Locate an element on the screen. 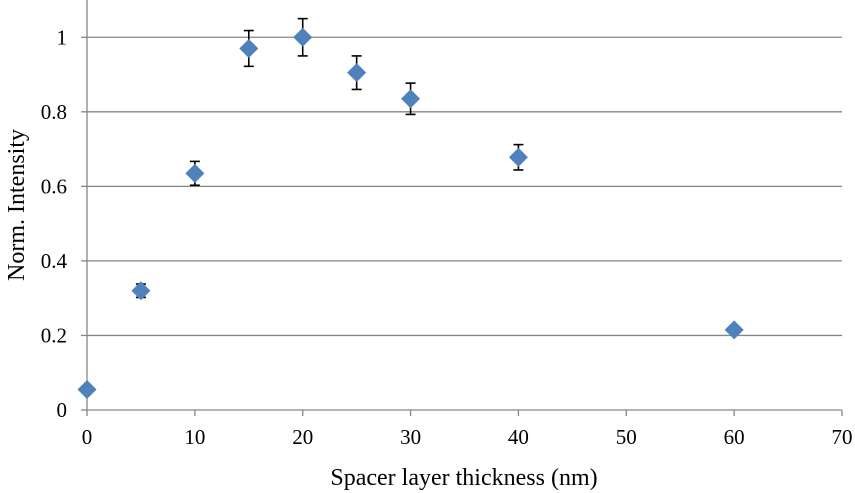 This screenshot has height=493, width=855. x-axis-title: Spacer layer thickness (nm) is located at coordinates (463, 478).